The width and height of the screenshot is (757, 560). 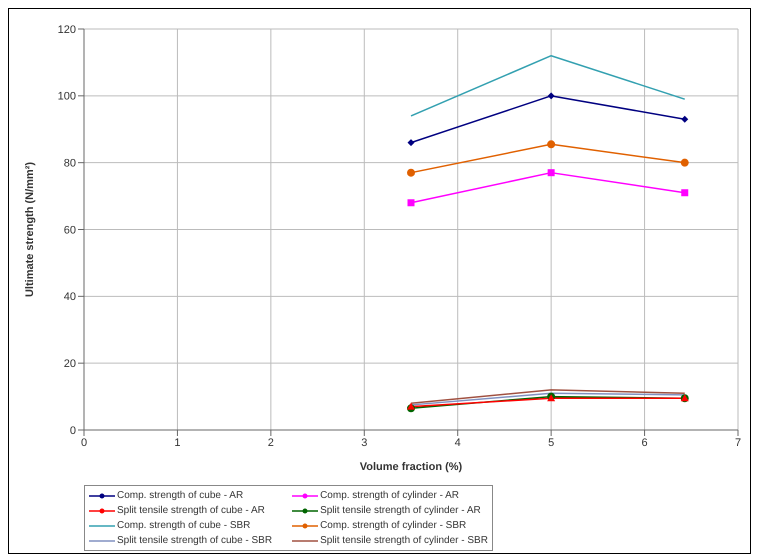 What do you see at coordinates (180, 495) in the screenshot?
I see `legend-label: Comp. strength of cube - AR` at bounding box center [180, 495].